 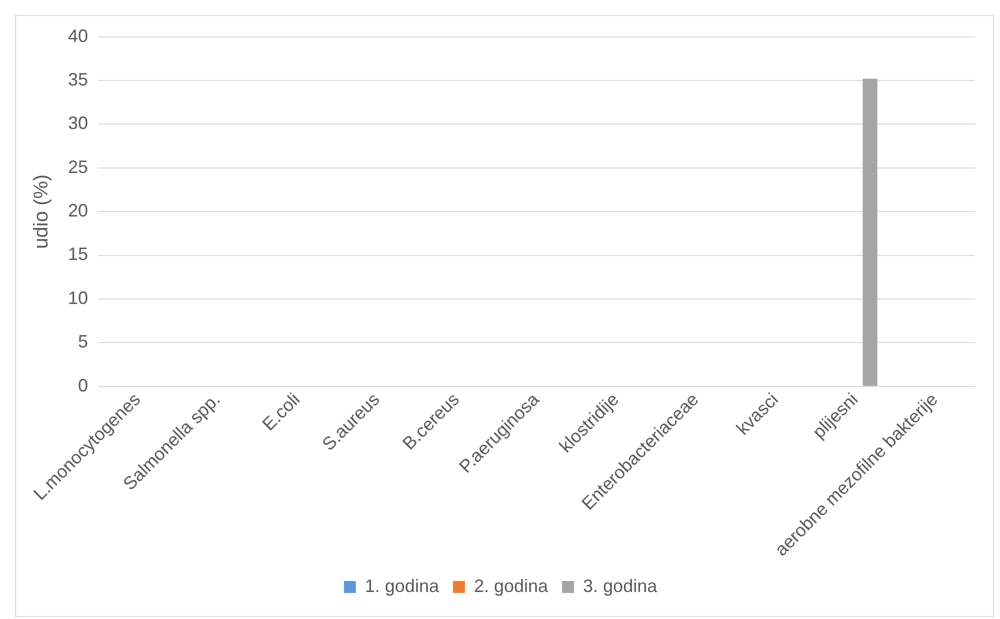 I want to click on y-tick-label: 40, so click(x=78, y=36).